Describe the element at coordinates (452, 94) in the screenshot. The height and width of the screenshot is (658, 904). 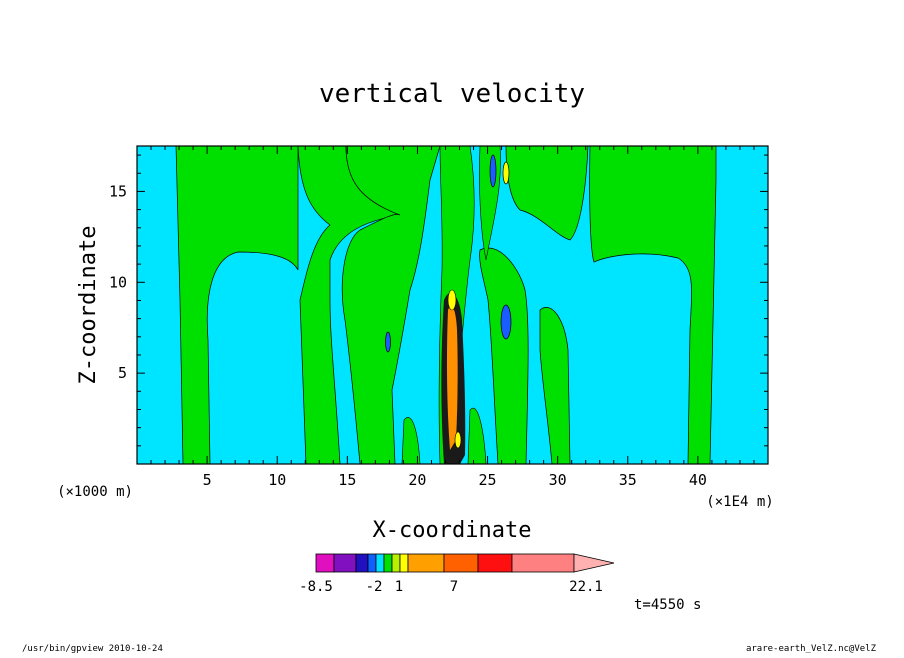
I see `chart-title: vertical velocity` at that location.